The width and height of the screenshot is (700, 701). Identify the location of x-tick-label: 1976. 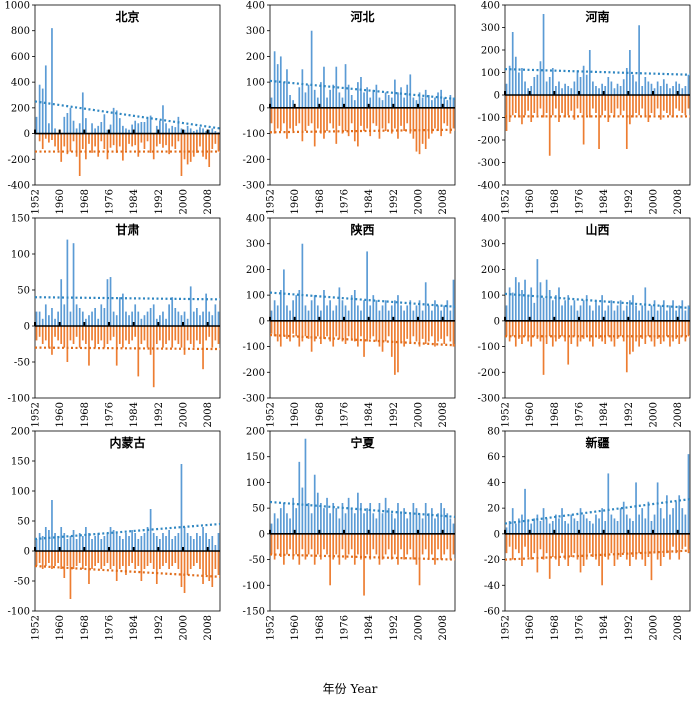
(580, 627).